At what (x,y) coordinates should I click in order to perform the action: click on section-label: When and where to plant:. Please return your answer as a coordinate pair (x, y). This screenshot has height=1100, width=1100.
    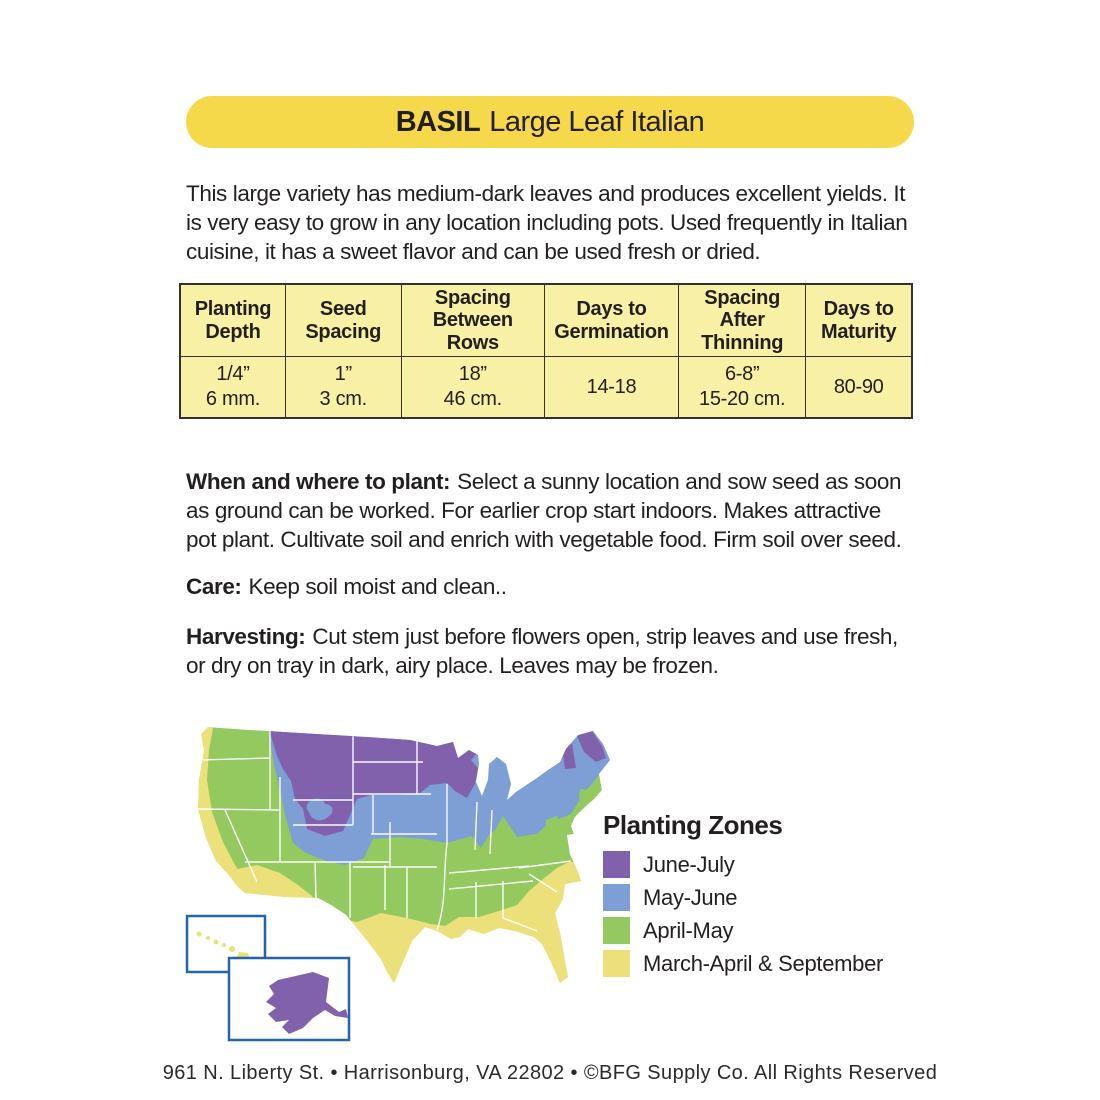
    Looking at the image, I should click on (318, 481).